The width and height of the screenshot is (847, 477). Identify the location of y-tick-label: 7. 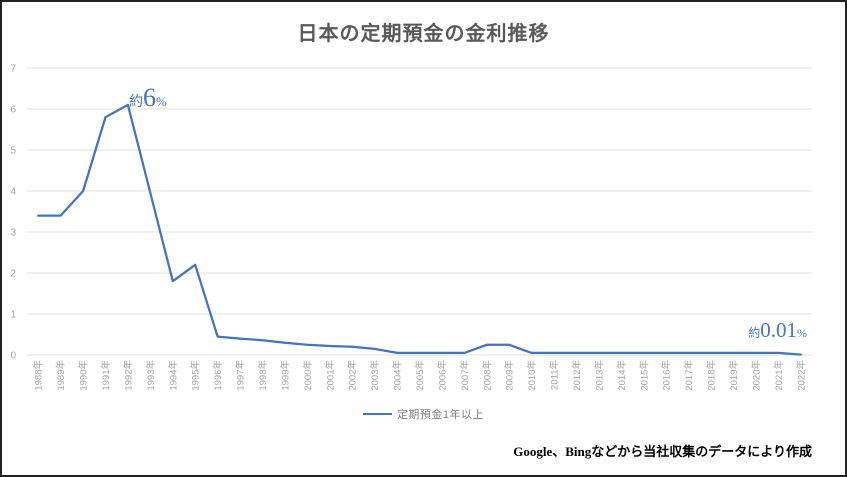
(13, 69).